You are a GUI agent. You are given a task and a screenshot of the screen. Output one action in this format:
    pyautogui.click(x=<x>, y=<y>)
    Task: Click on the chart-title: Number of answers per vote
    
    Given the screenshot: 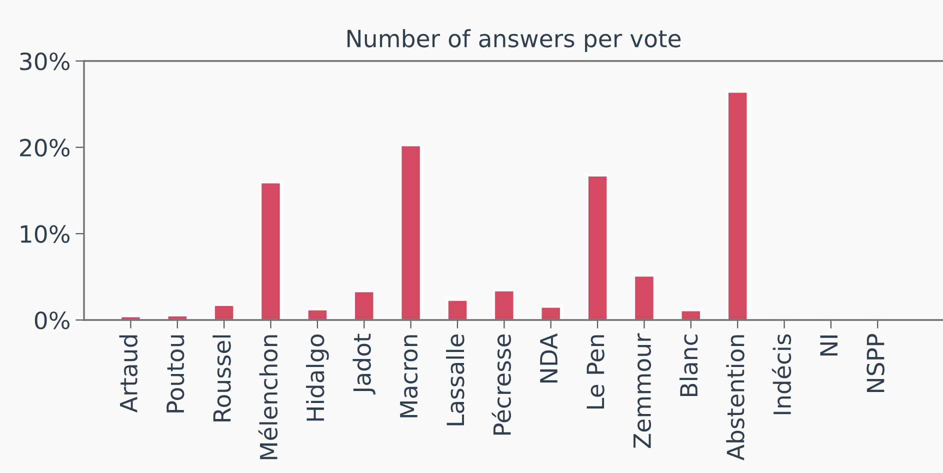 What is the action you would take?
    pyautogui.click(x=514, y=40)
    